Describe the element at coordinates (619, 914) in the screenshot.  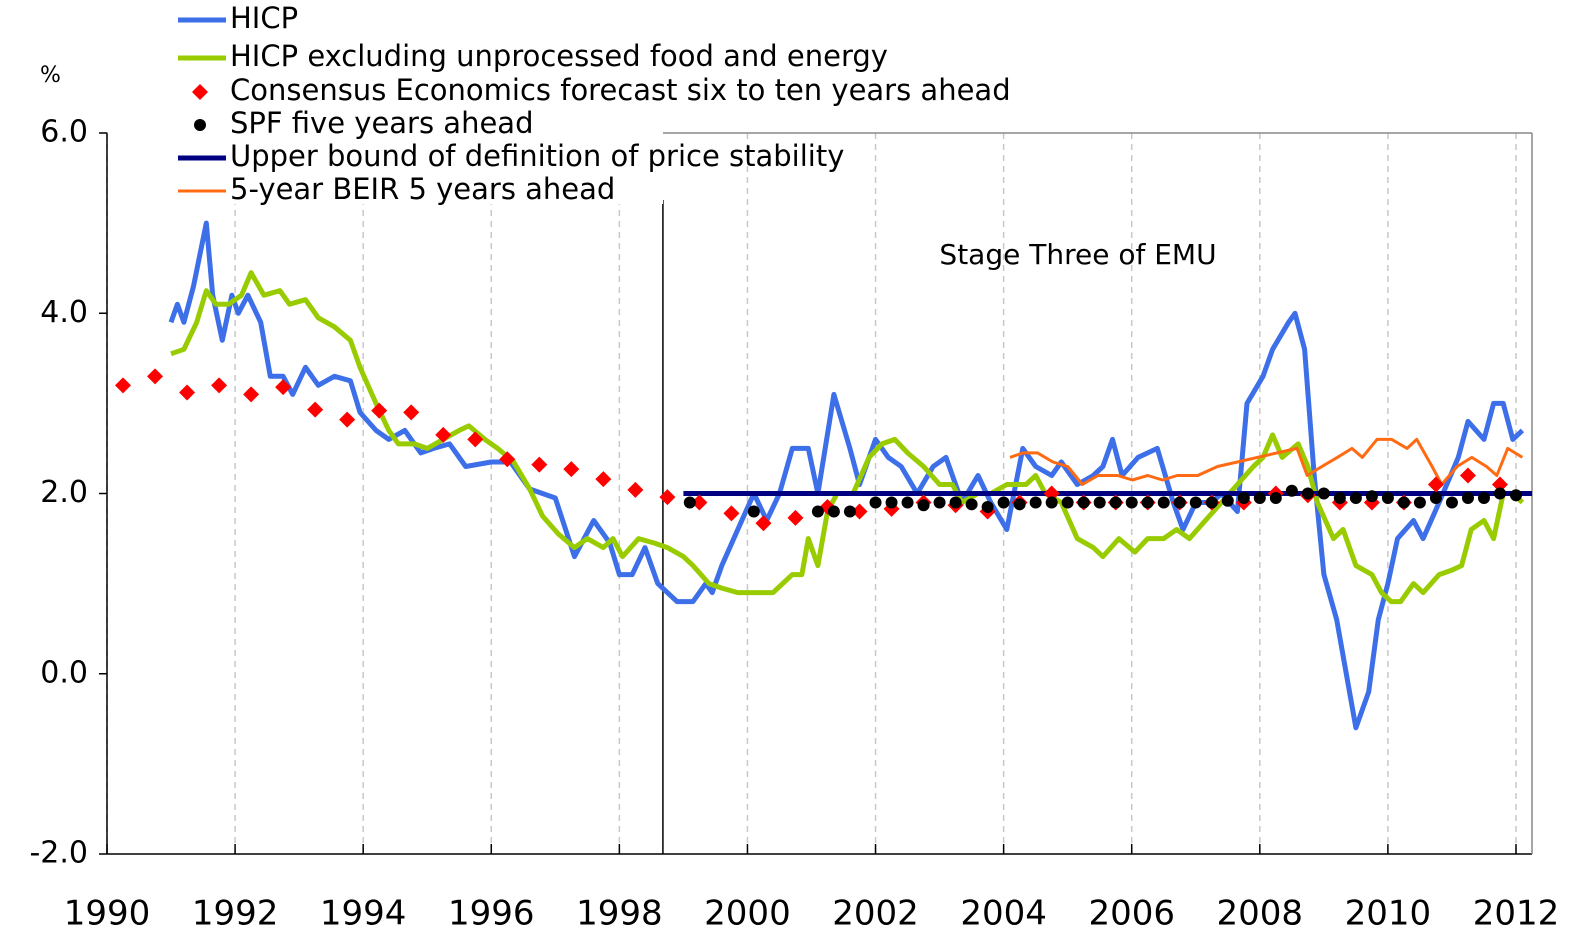
I see `x-tick-label: 1998` at that location.